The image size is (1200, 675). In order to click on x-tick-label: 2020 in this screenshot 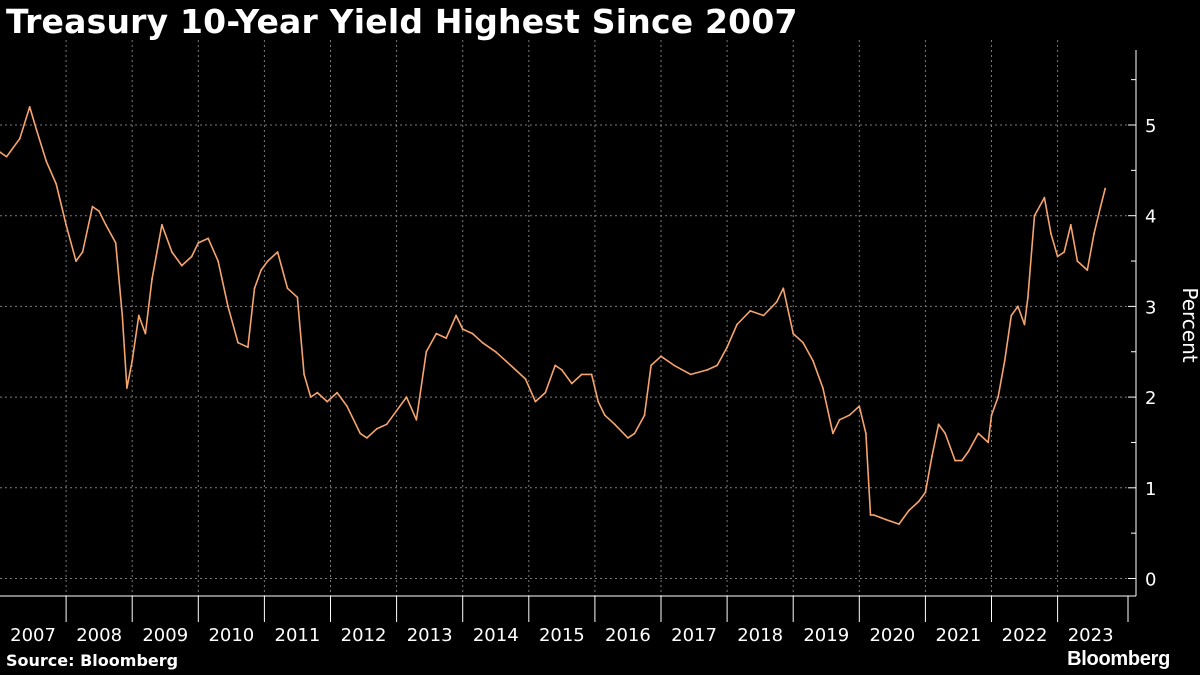, I will do `click(892, 635)`.